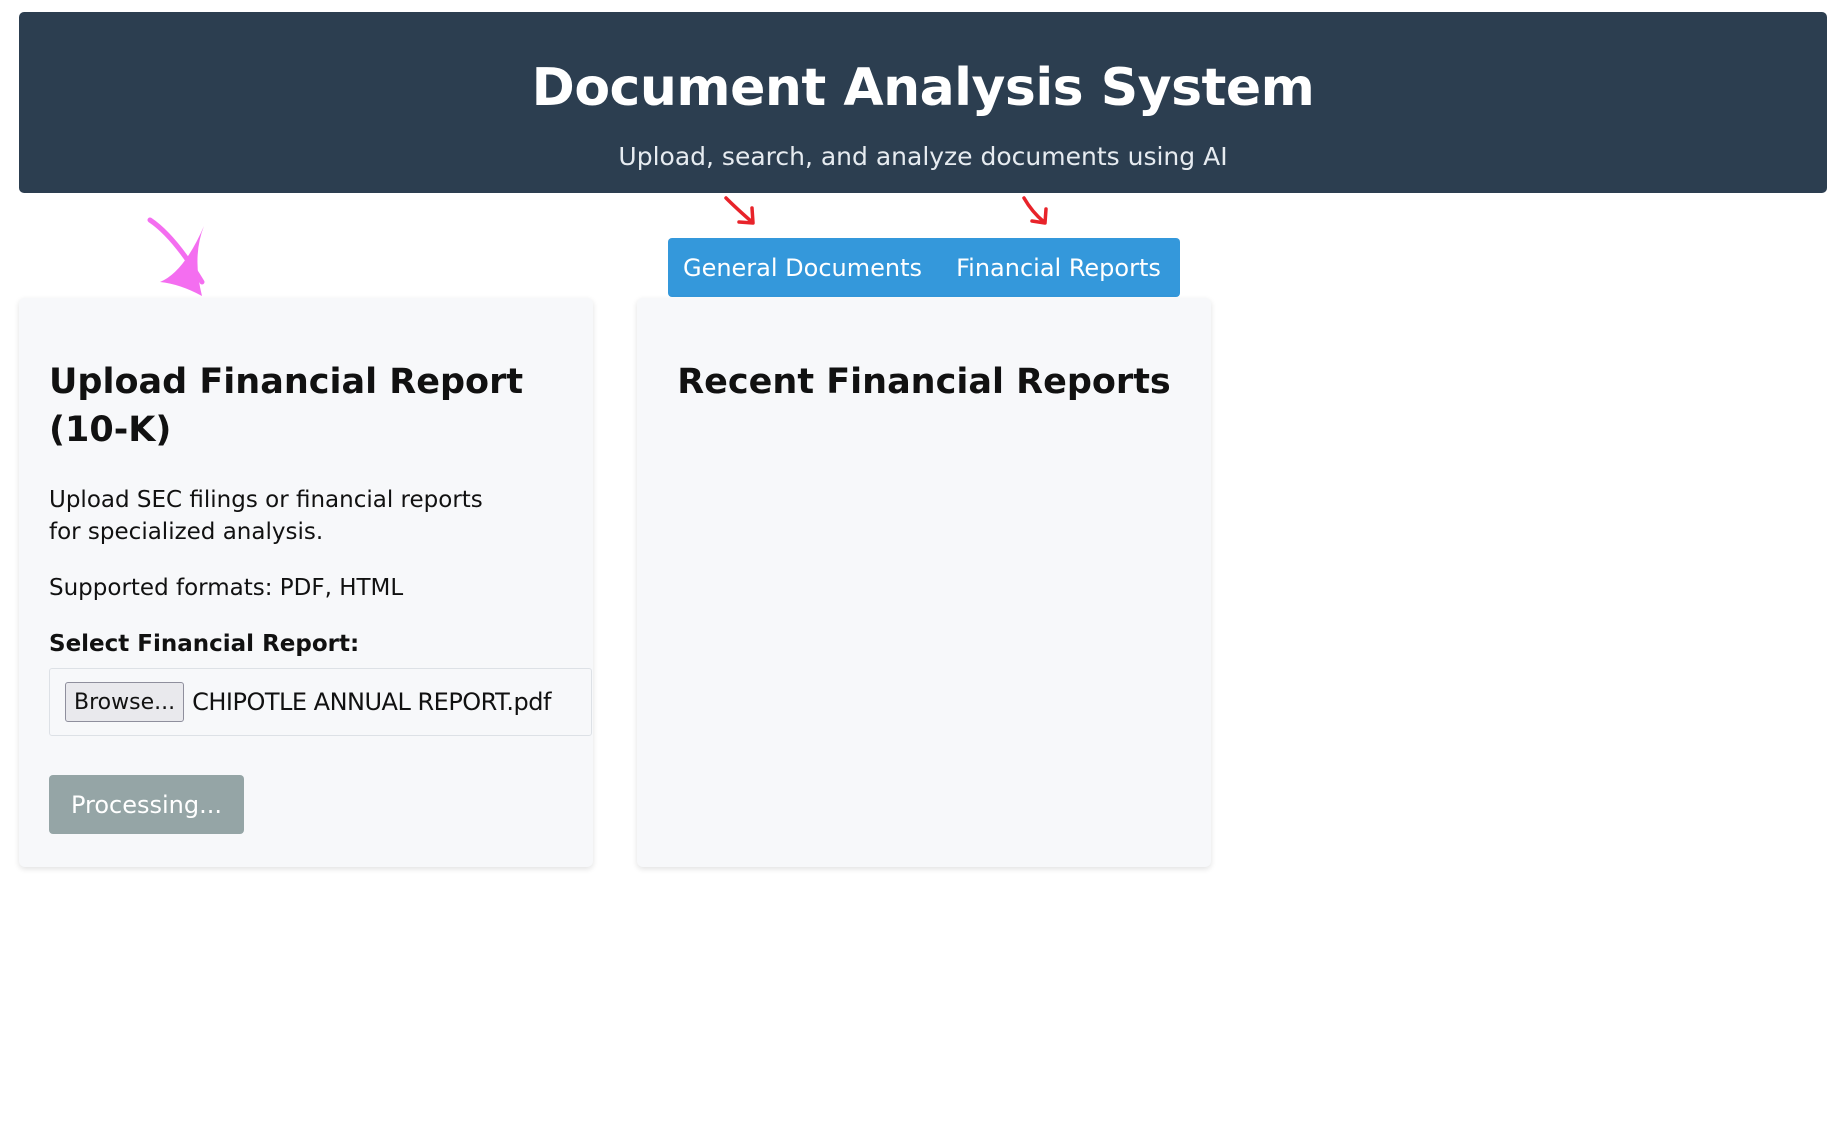 Image resolution: width=1843 pixels, height=1144 pixels. Describe the element at coordinates (371, 702) in the screenshot. I see `selected-file-name: CHIPOTLE ANNUAL REPORT.pdf` at that location.